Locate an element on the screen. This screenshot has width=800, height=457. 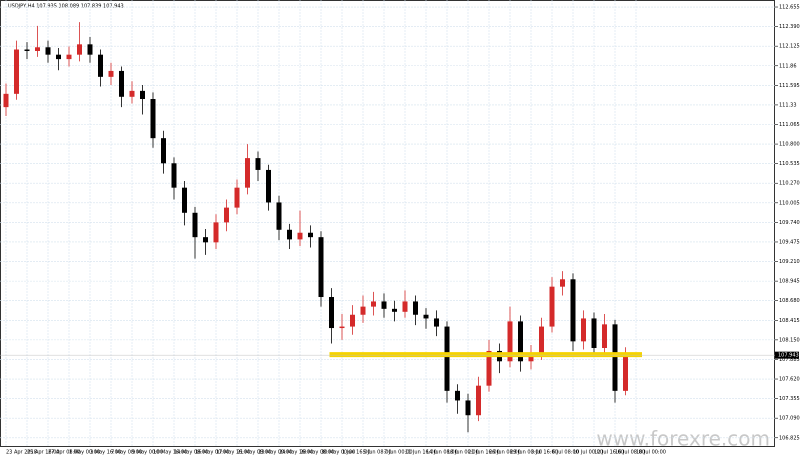
x-tick-label: 9 May 00:00 is located at coordinates (147, 453).